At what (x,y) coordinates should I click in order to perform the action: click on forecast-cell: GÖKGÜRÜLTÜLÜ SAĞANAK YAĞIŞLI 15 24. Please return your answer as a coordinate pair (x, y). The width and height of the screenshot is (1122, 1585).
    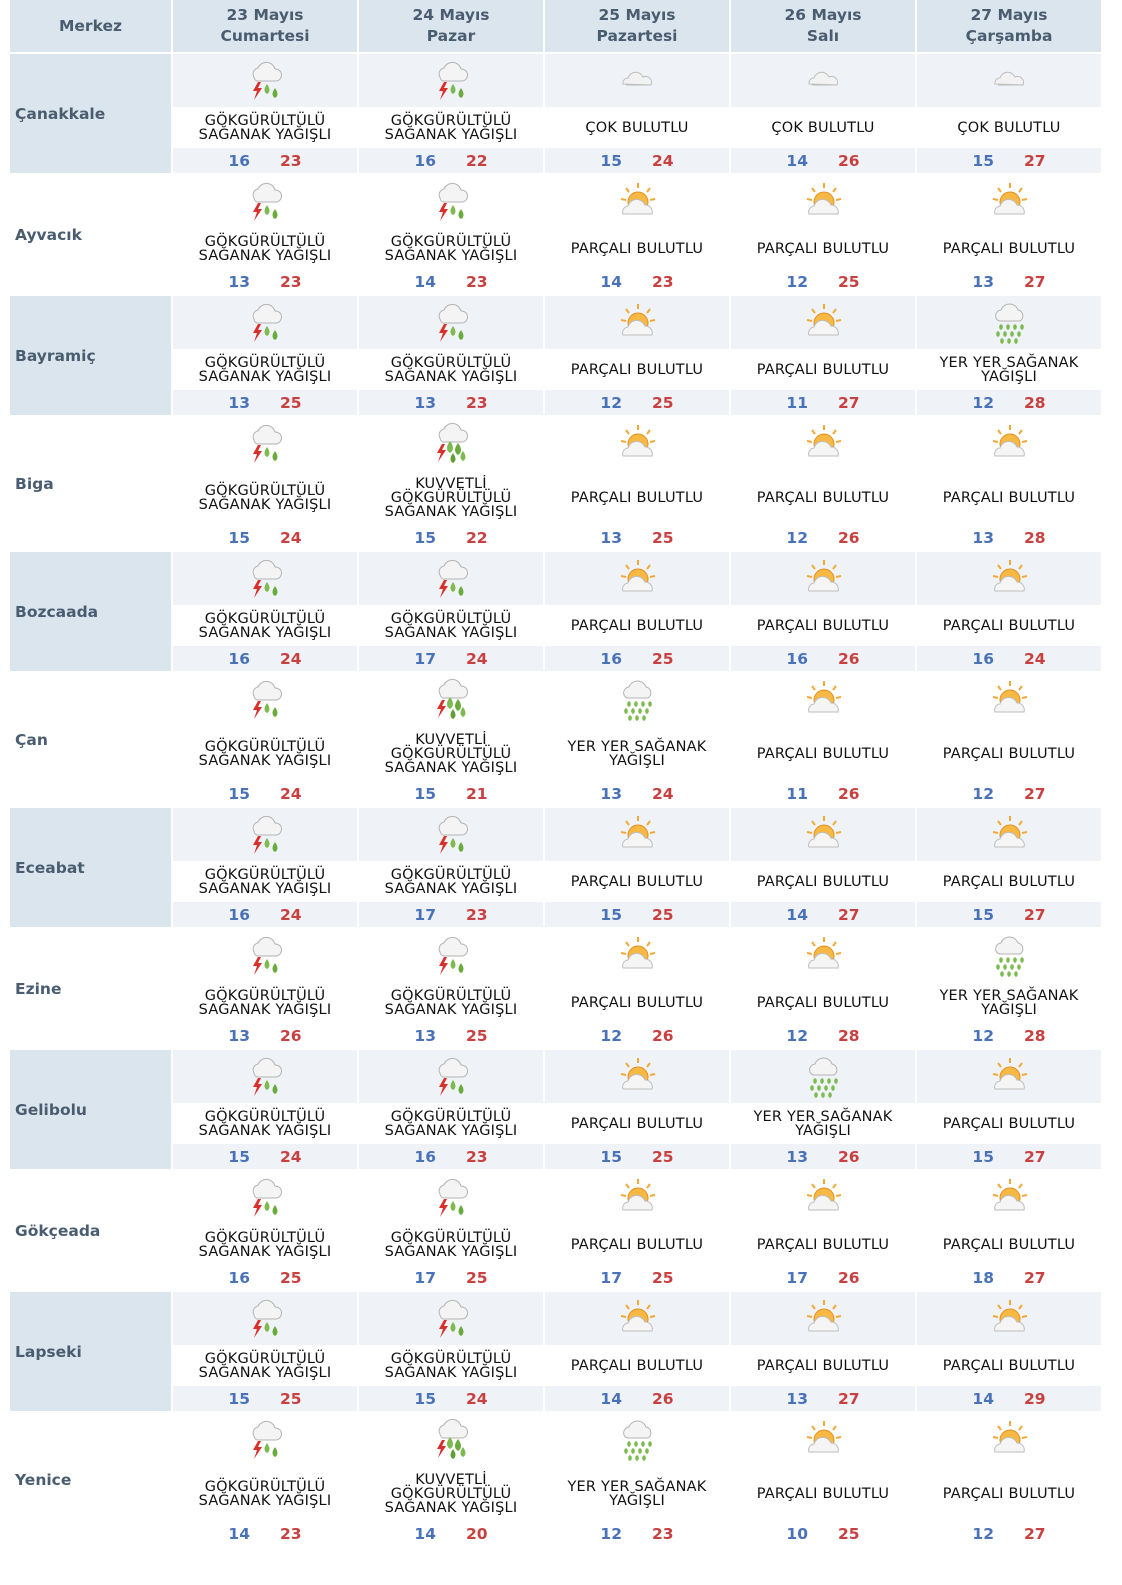
    Looking at the image, I should click on (451, 1351).